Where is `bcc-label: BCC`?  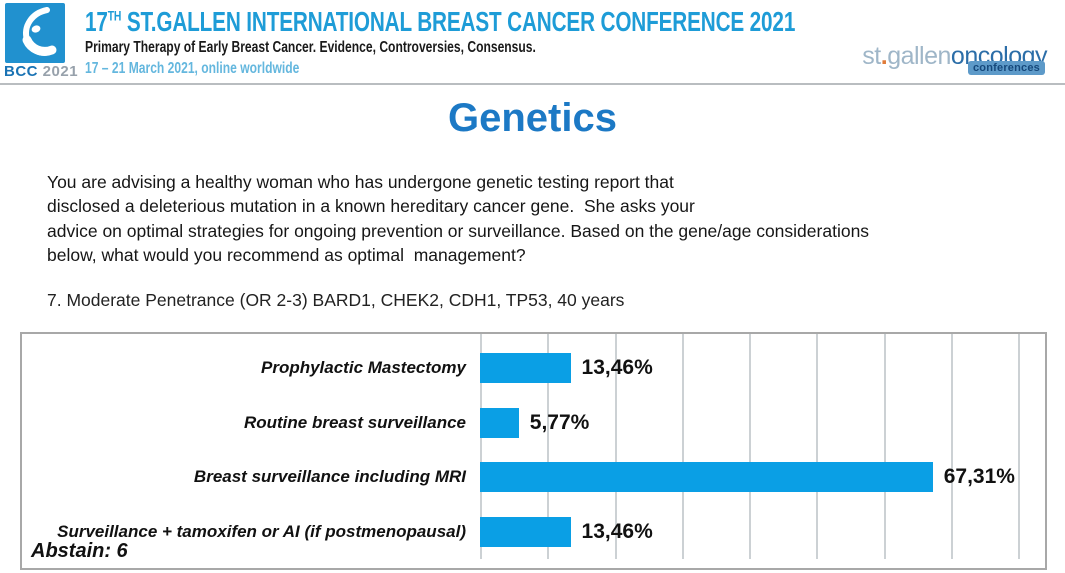 bcc-label: BCC is located at coordinates (21, 71).